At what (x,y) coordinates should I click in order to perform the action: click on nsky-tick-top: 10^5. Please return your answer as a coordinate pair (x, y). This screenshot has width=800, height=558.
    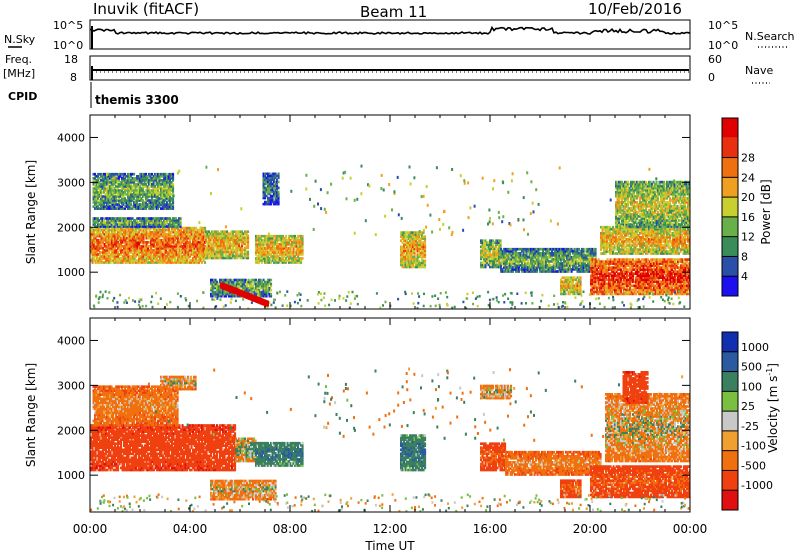
    Looking at the image, I should click on (68, 25).